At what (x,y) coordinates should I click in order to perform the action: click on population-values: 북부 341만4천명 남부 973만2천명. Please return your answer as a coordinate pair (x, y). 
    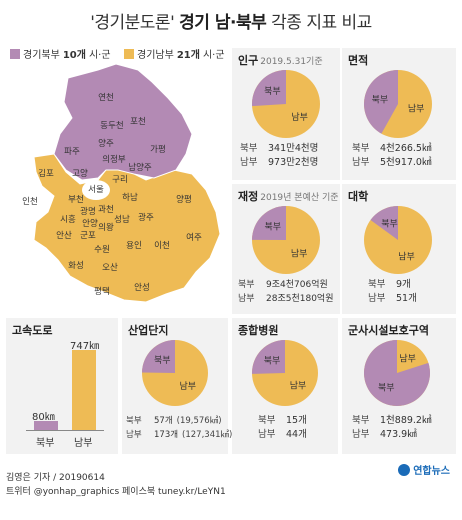
    Looking at the image, I should click on (279, 155).